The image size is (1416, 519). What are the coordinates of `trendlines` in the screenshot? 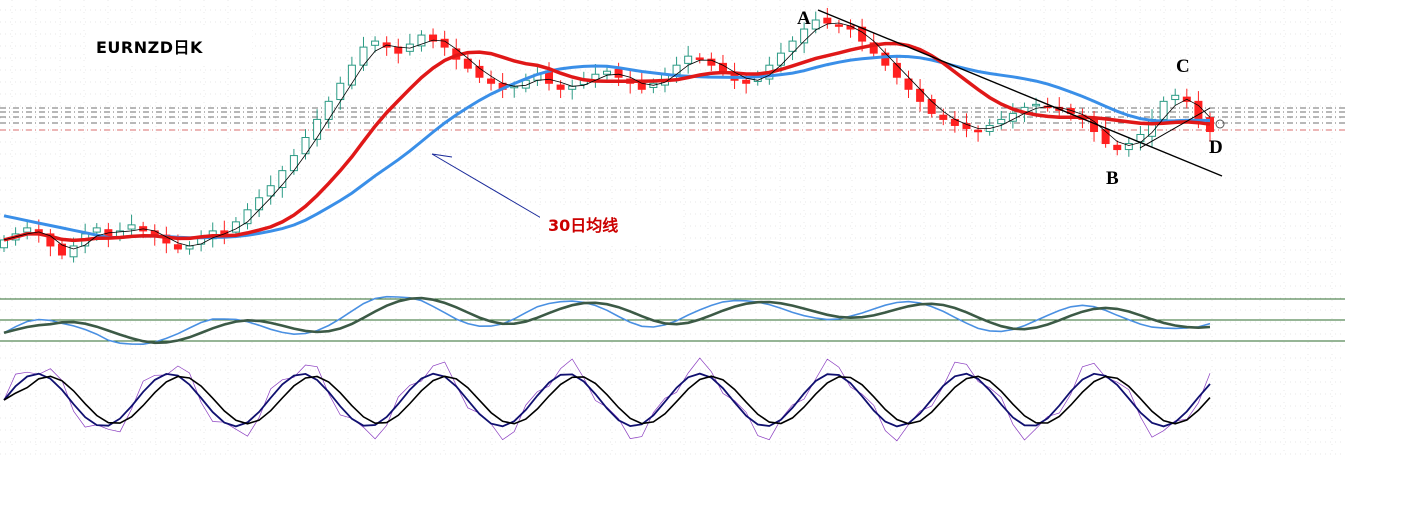 It's located at (1021, 93).